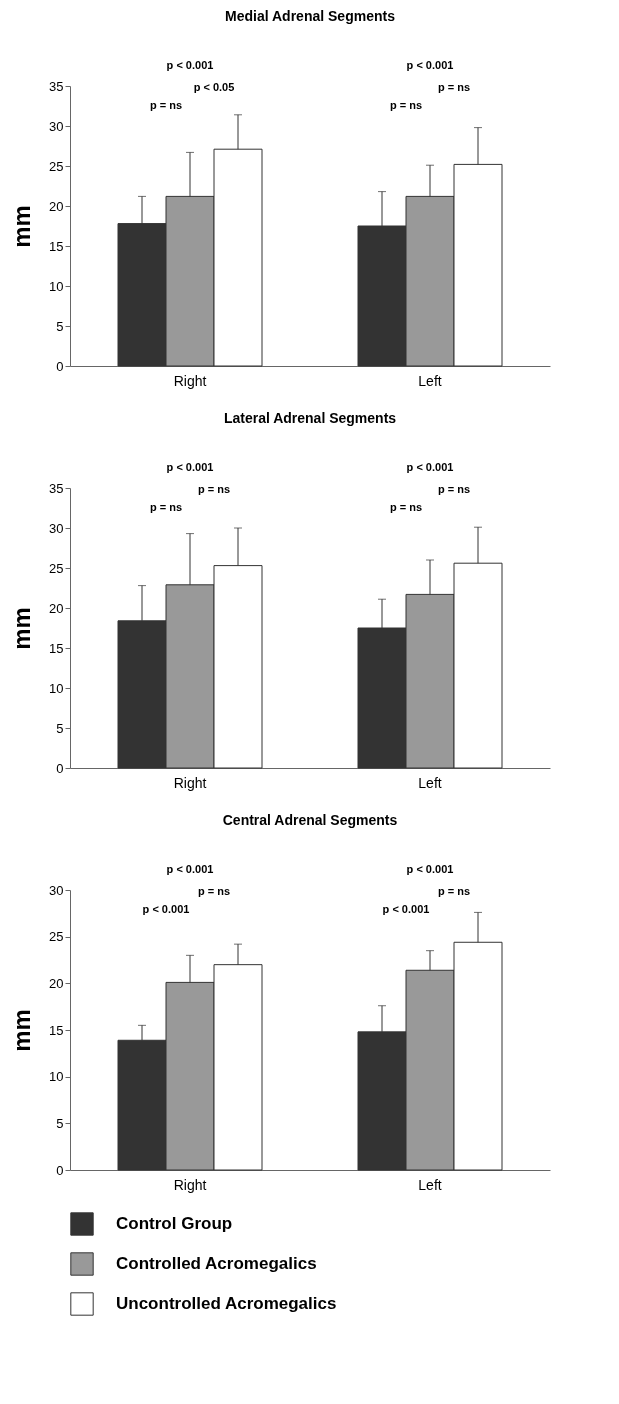 The image size is (619, 1404). Describe the element at coordinates (310, 16) in the screenshot. I see `chart-title: Medial Adrenal Segments` at that location.